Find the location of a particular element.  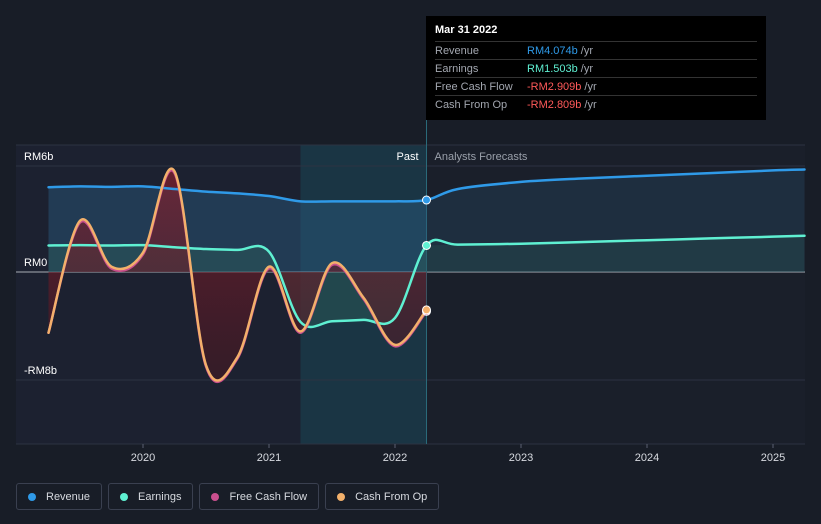

tooltip-label: Free Cash Flow is located at coordinates (474, 86).